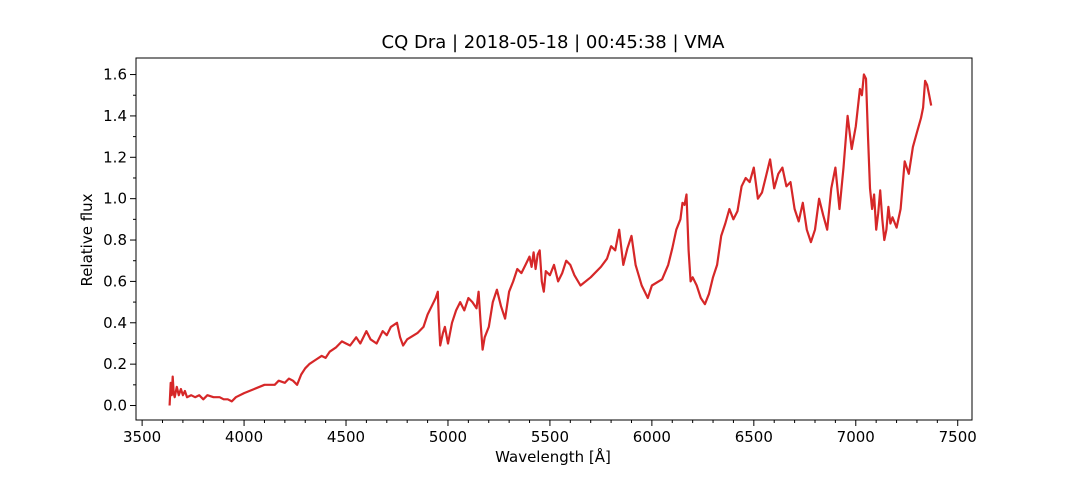 Image resolution: width=1080 pixels, height=480 pixels. Describe the element at coordinates (550, 437) in the screenshot. I see `x-tick-label: 5500` at that location.